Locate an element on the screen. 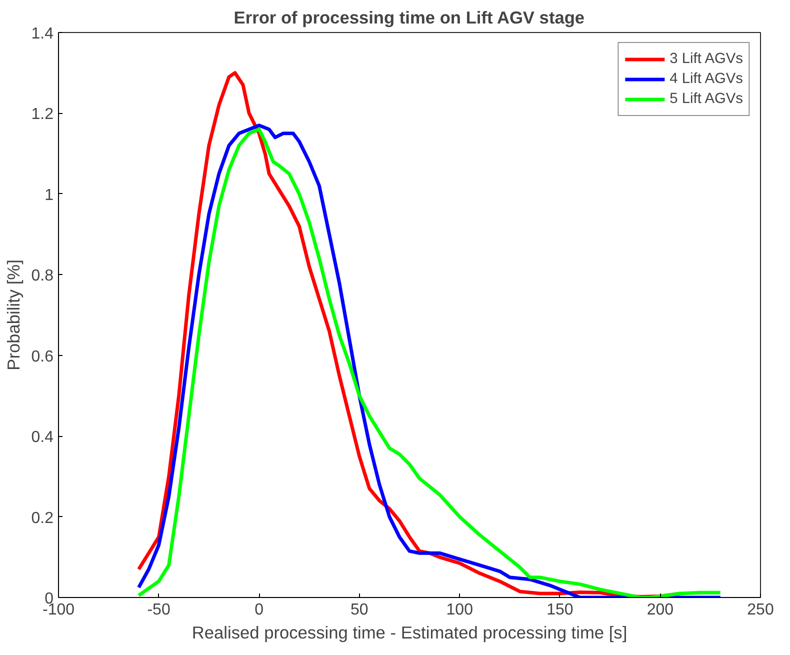 The width and height of the screenshot is (790, 655). legend-label: 3 Lift AGVs is located at coordinates (706, 59).